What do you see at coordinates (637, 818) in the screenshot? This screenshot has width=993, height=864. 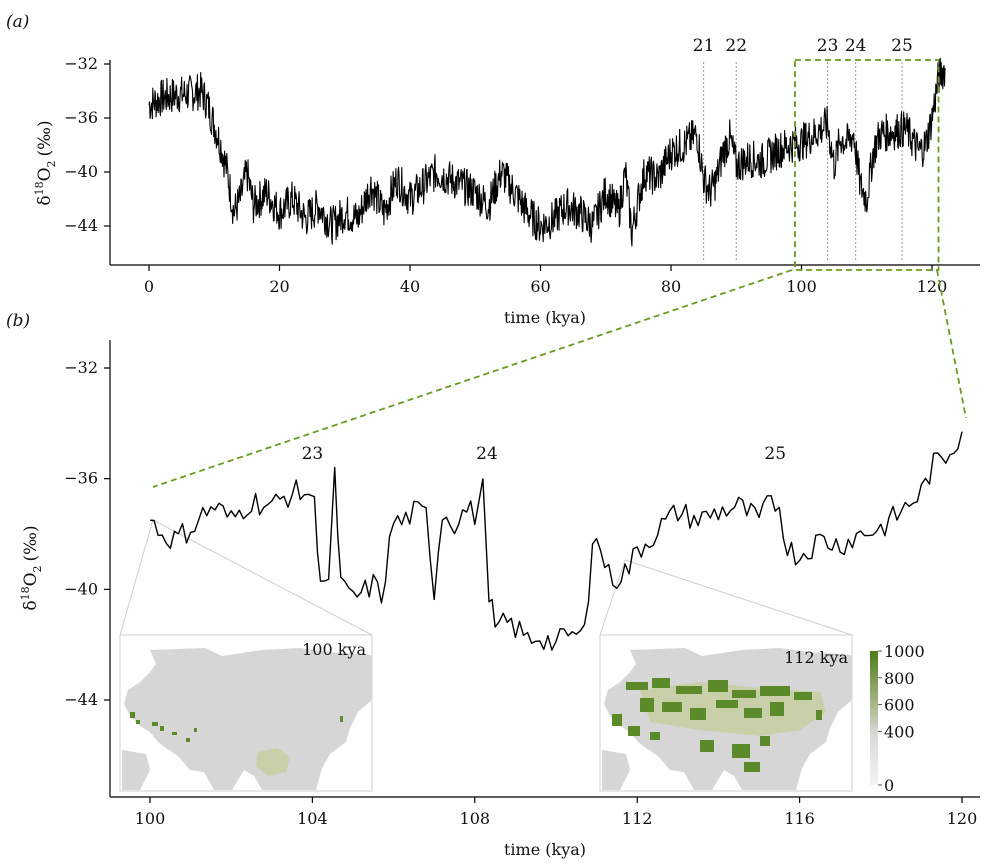 I see `panel-b-xtick-label: 112` at bounding box center [637, 818].